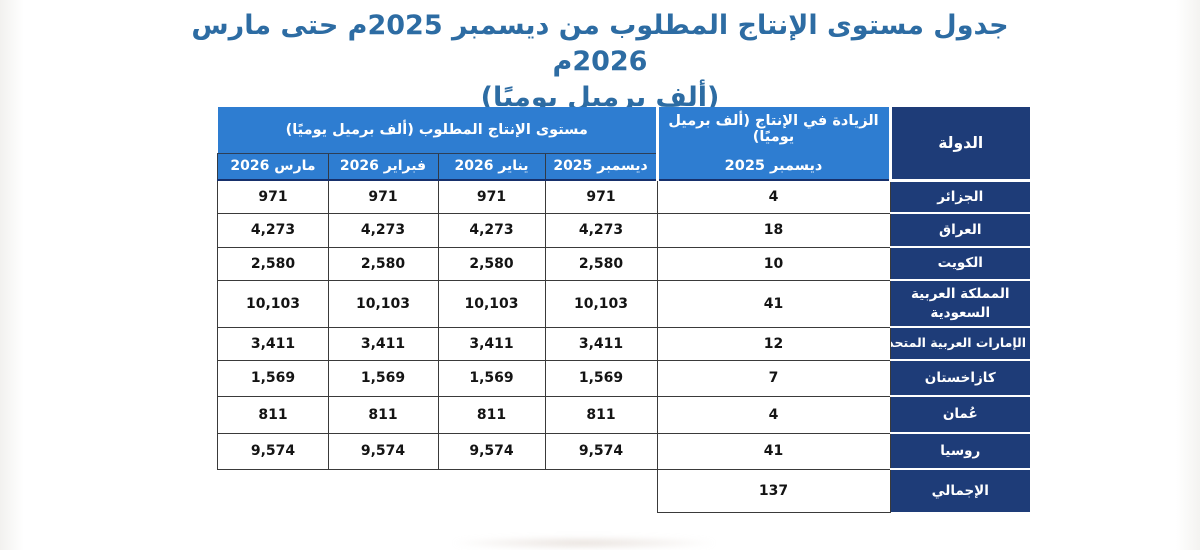 This screenshot has height=550, width=1200. I want to click on increase-cell: 10, so click(773, 263).